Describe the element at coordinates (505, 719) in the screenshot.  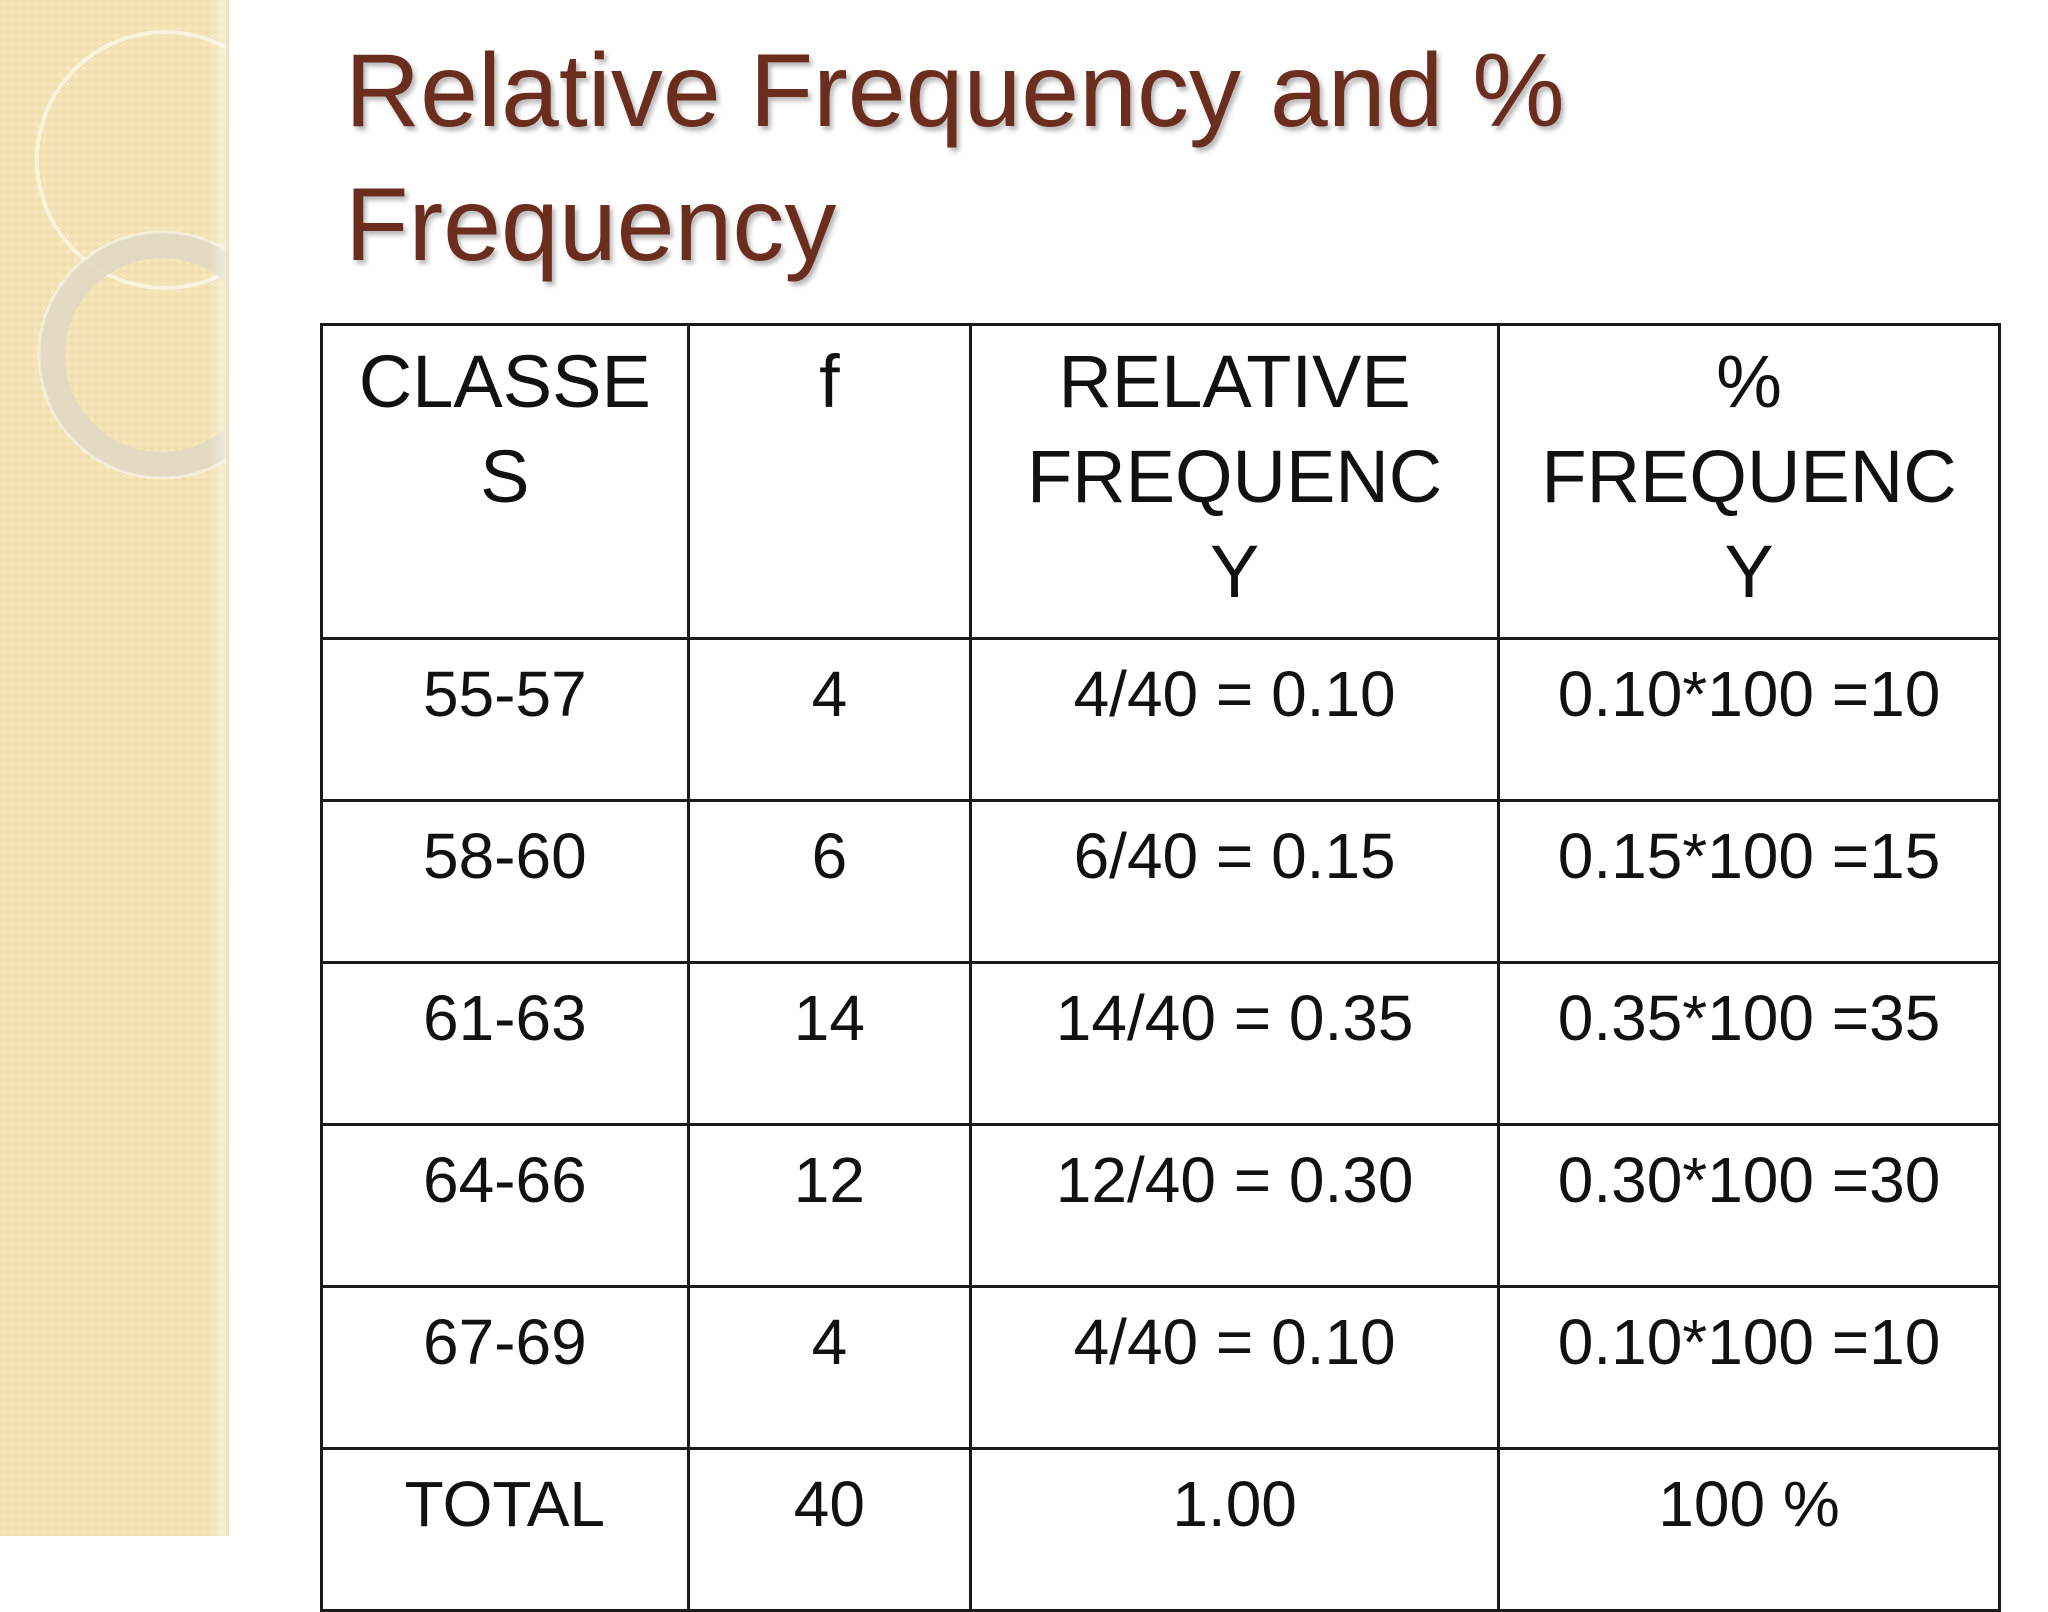
I see `cell-classes: 55-57` at that location.